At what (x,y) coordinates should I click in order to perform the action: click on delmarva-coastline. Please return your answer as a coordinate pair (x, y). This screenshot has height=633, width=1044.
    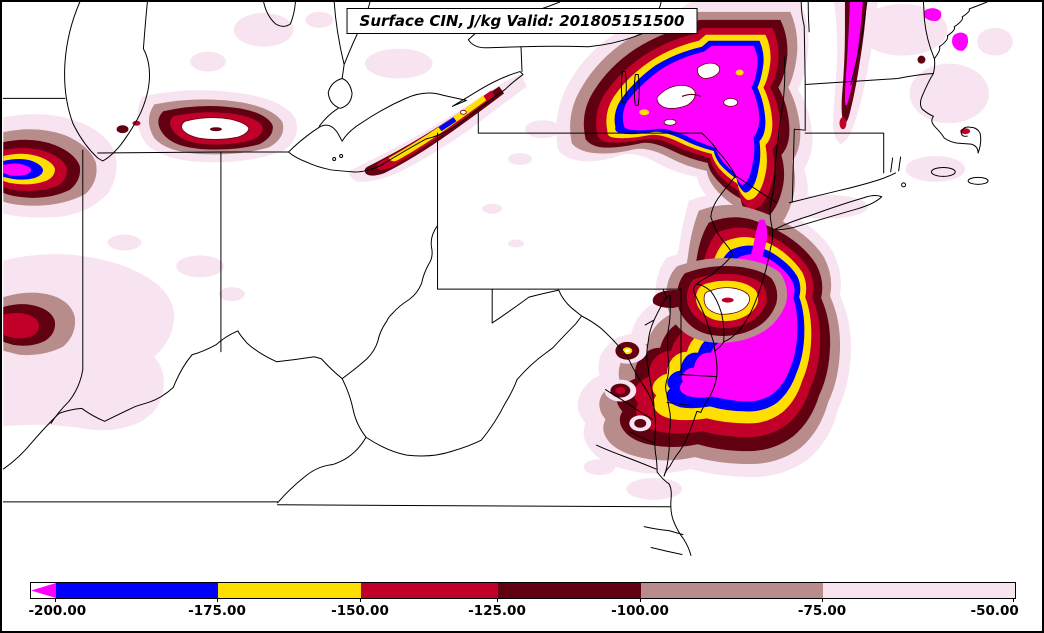
    Looking at the image, I should click on (690, 413).